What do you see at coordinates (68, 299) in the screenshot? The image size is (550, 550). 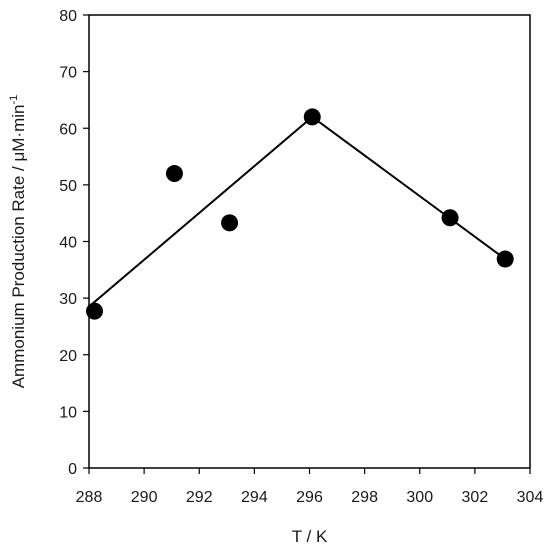 I see `y-tick-label: 30` at bounding box center [68, 299].